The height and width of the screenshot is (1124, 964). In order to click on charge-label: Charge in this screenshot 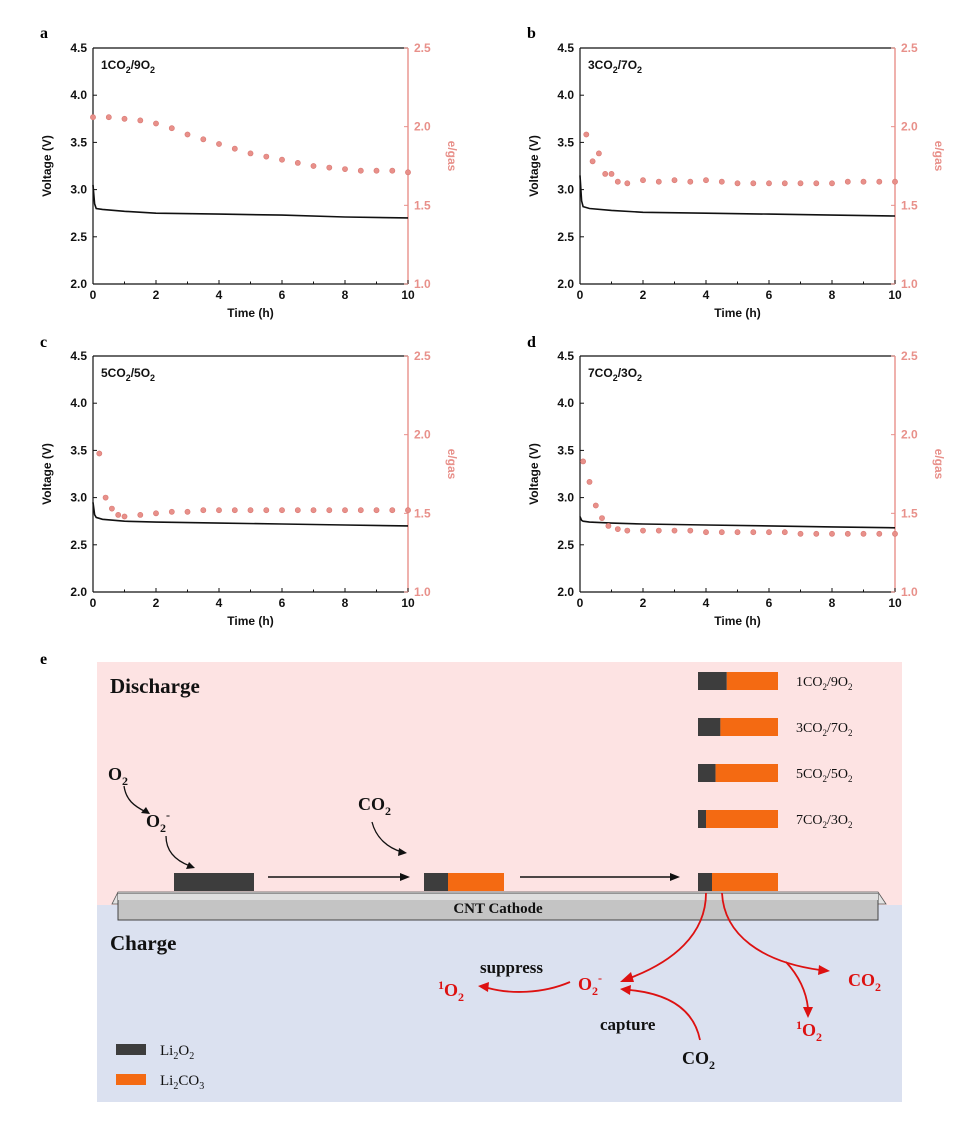, I will do `click(143, 943)`.